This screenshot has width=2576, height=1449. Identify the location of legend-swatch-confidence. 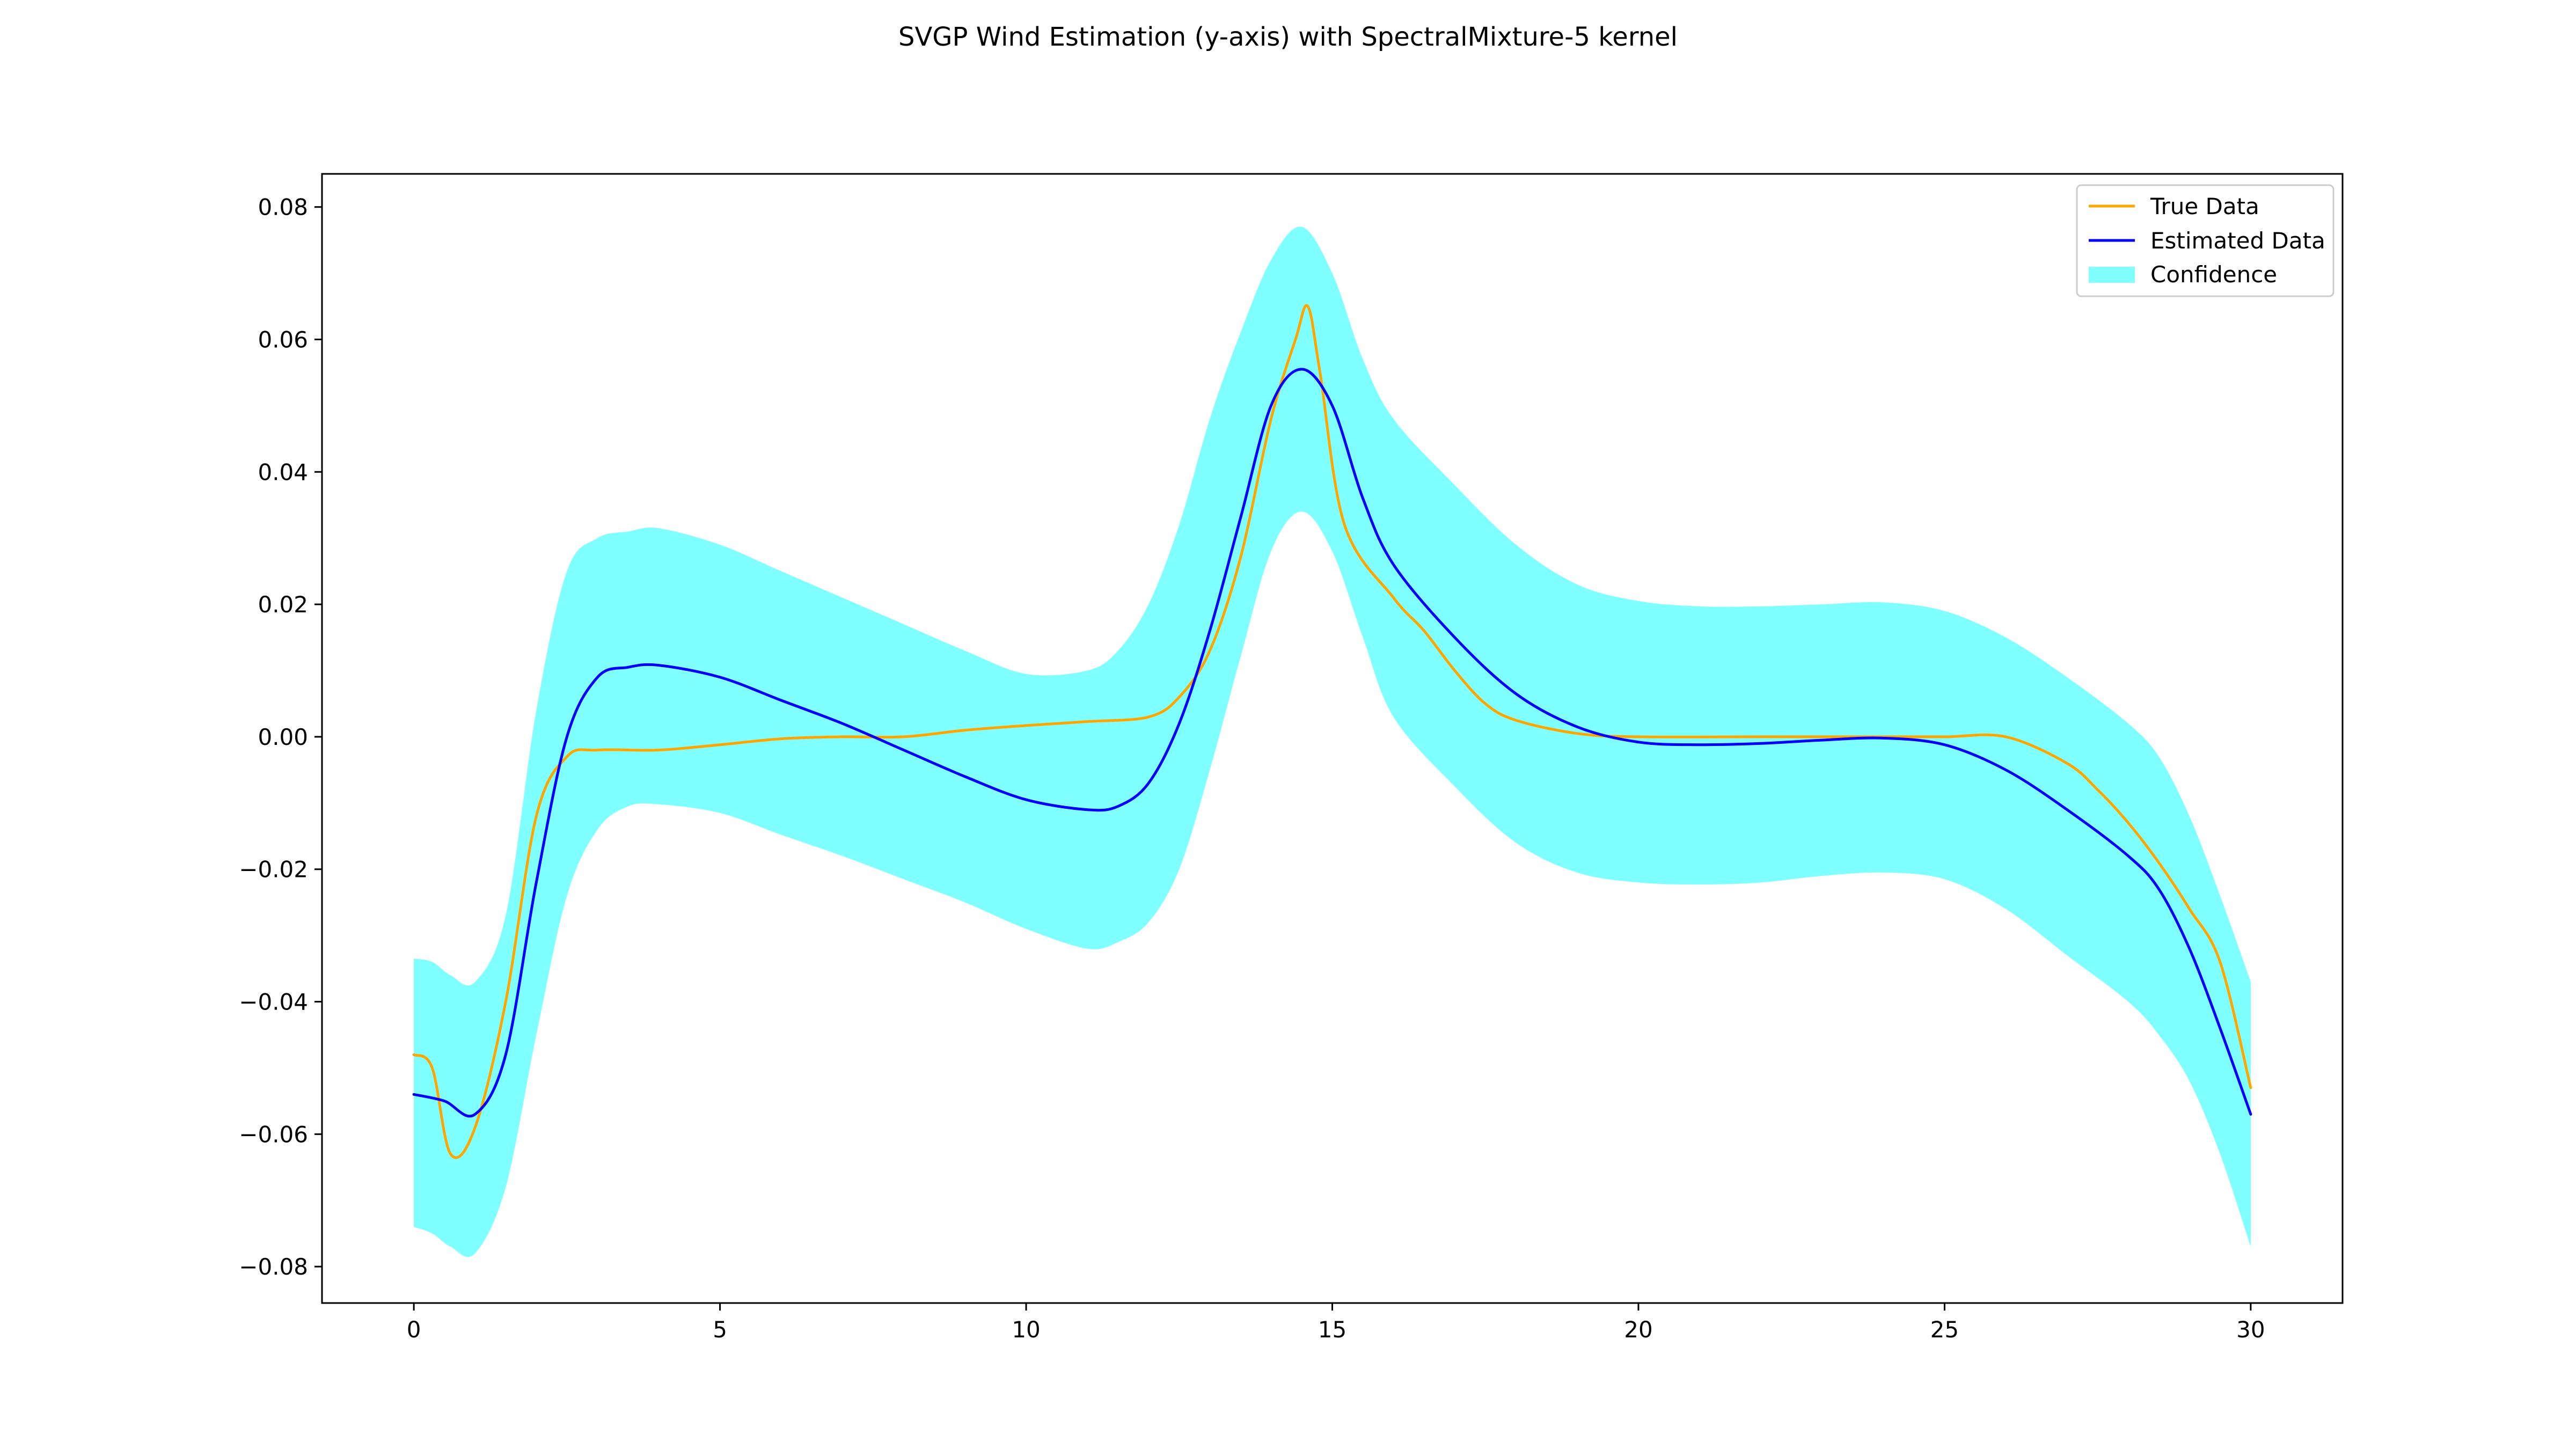
(2112, 275).